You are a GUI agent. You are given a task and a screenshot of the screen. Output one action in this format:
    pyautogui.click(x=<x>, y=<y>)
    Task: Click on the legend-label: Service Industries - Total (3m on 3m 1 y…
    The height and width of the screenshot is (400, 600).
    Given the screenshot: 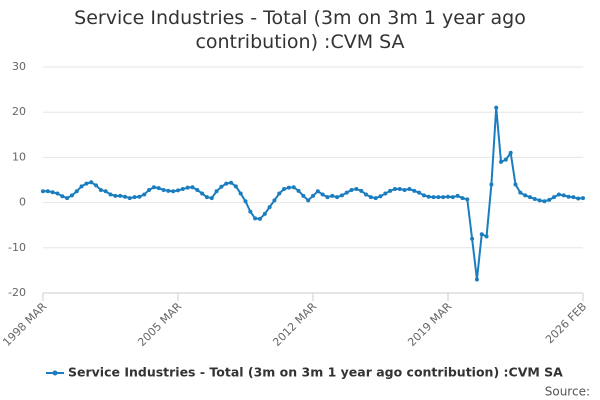 What is the action you would take?
    pyautogui.click(x=315, y=372)
    